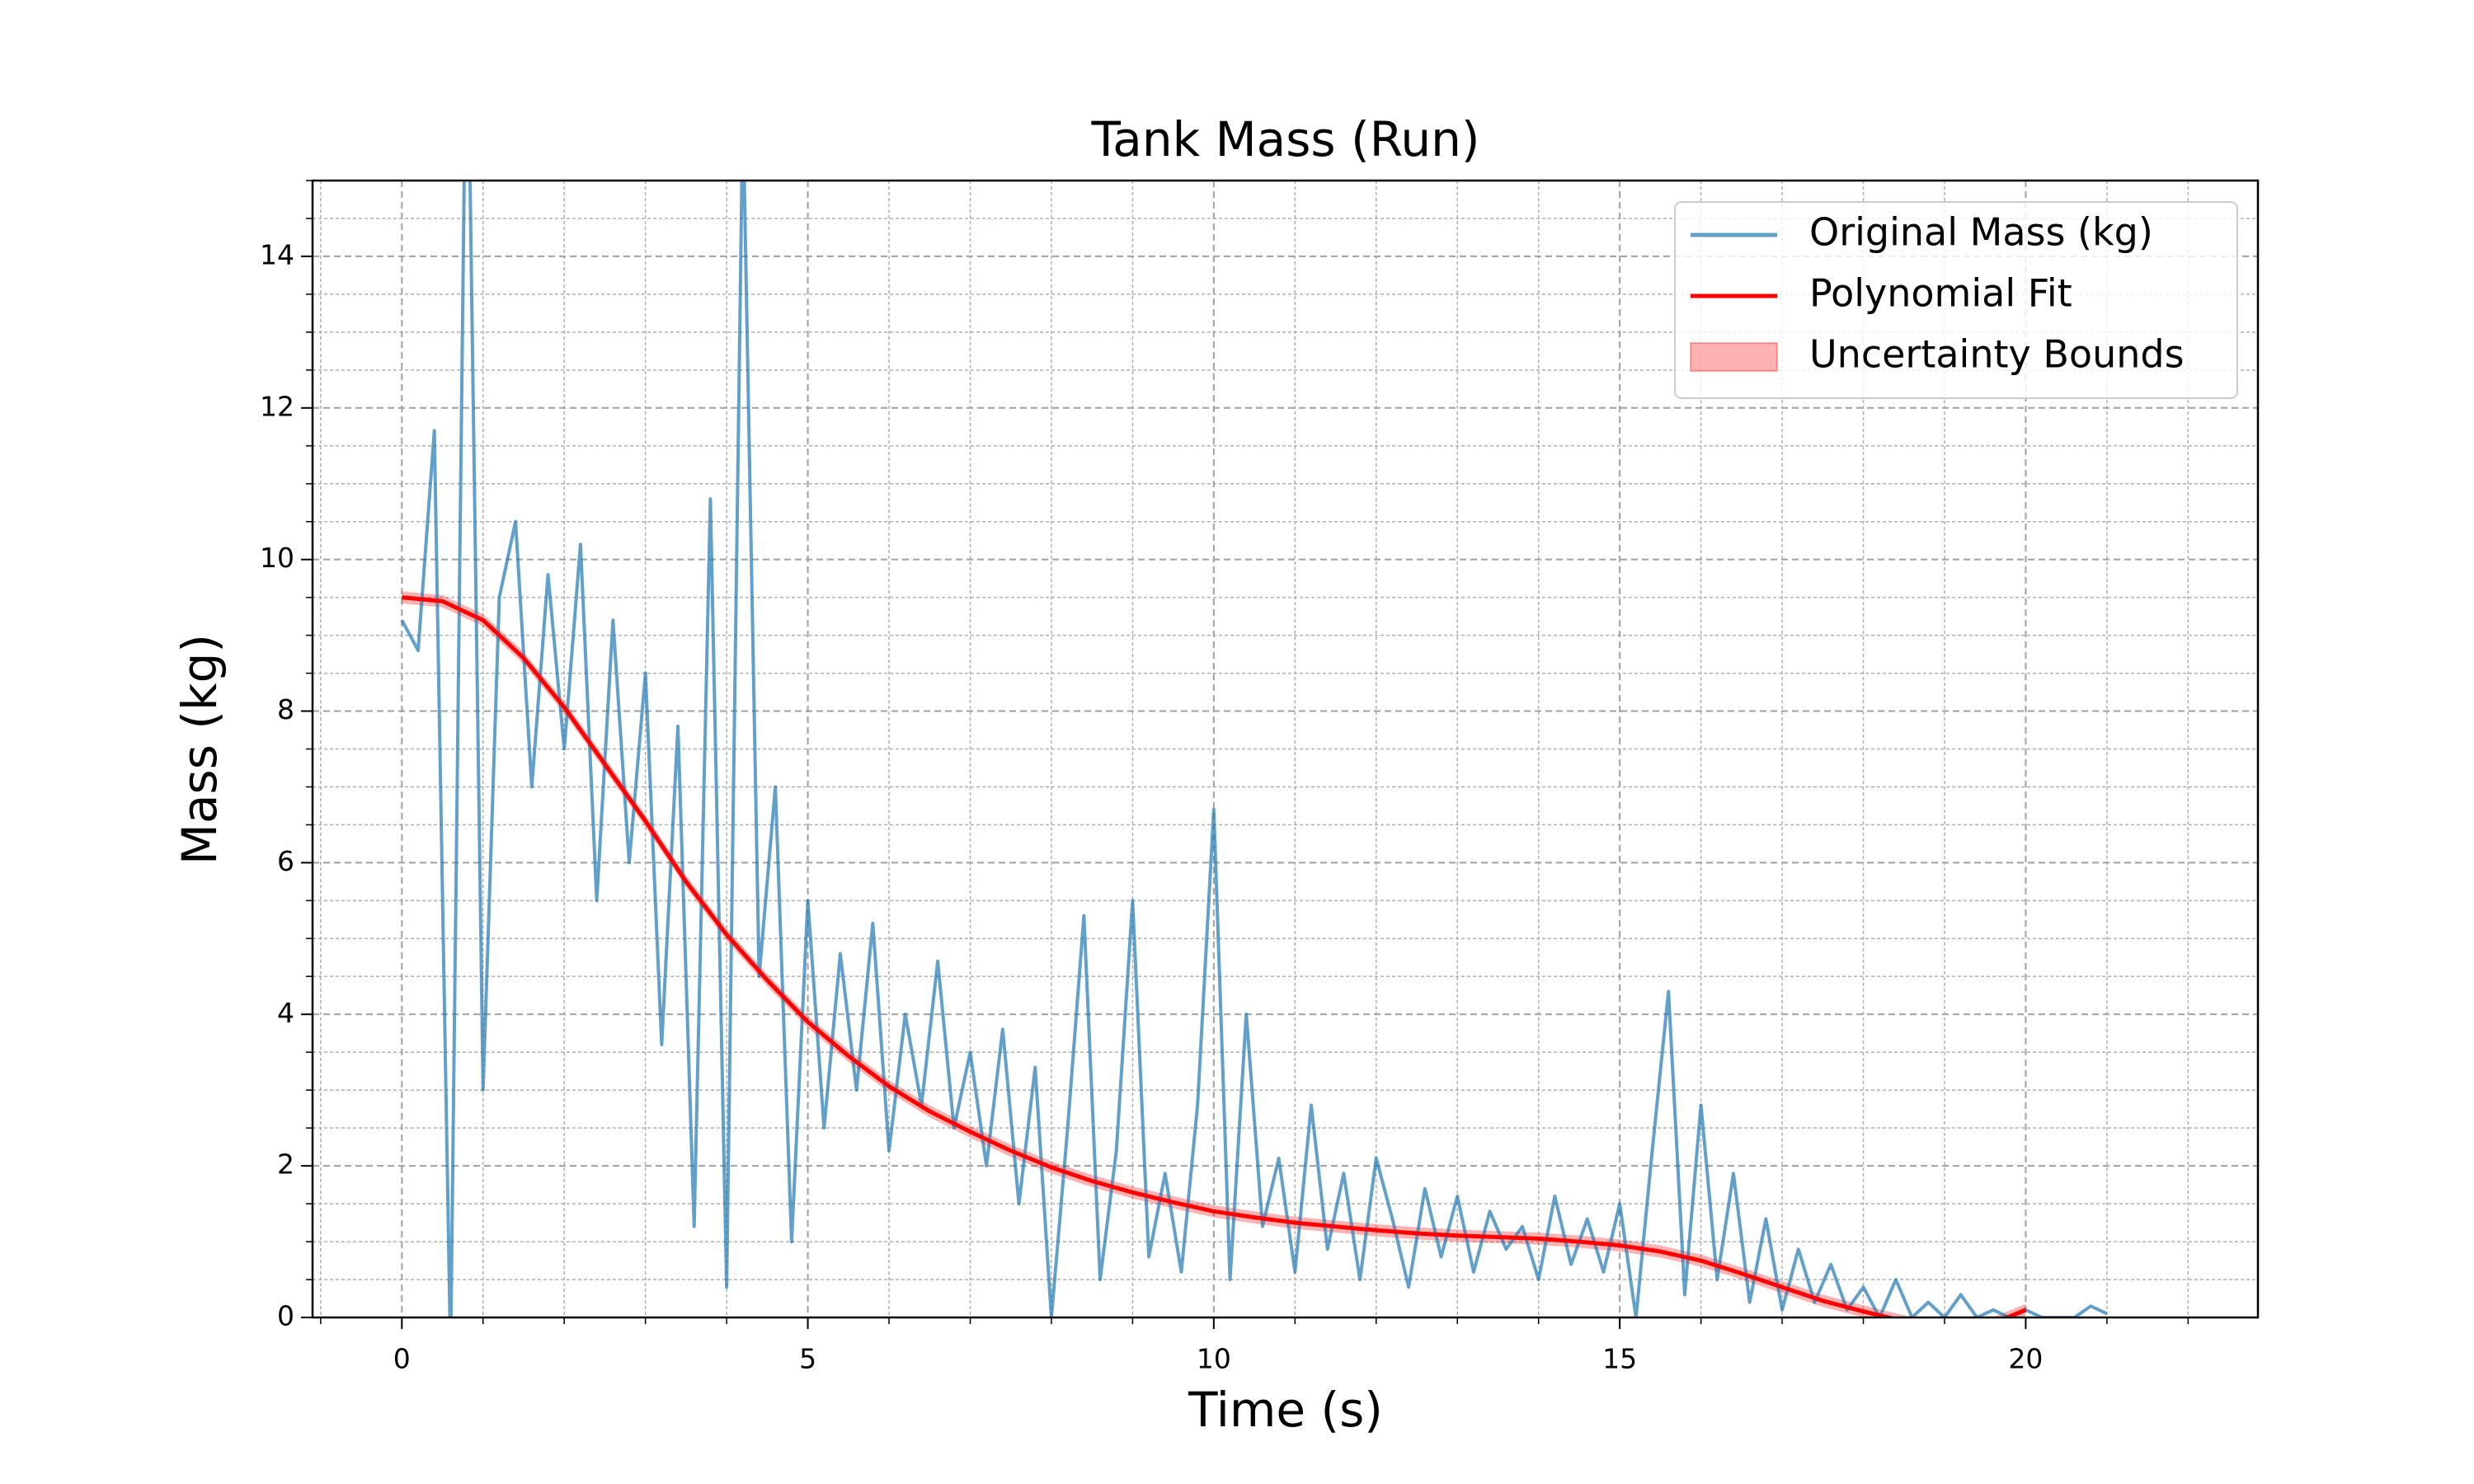  What do you see at coordinates (402, 1359) in the screenshot?
I see `x-tick-label: 0` at bounding box center [402, 1359].